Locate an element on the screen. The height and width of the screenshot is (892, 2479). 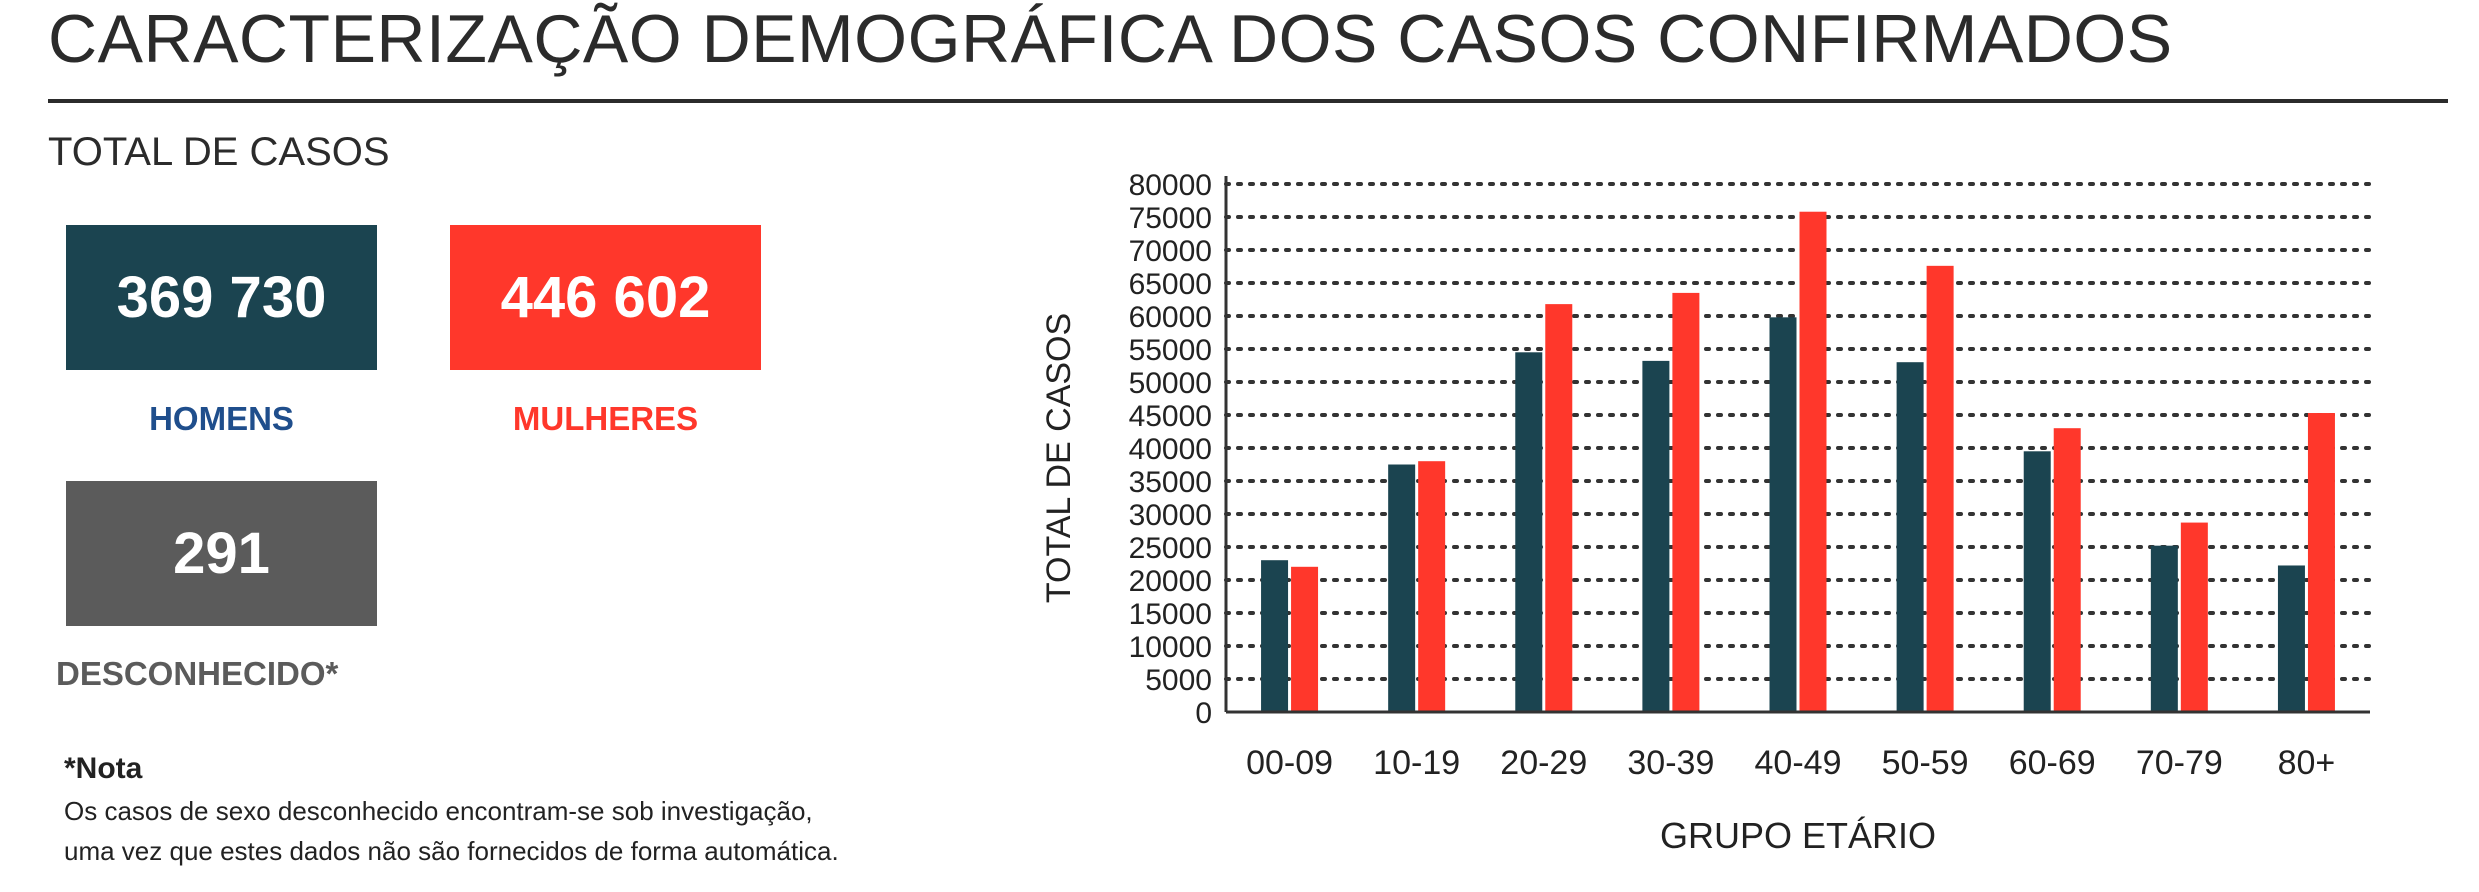
women-total-value: 446 602 is located at coordinates (605, 297).